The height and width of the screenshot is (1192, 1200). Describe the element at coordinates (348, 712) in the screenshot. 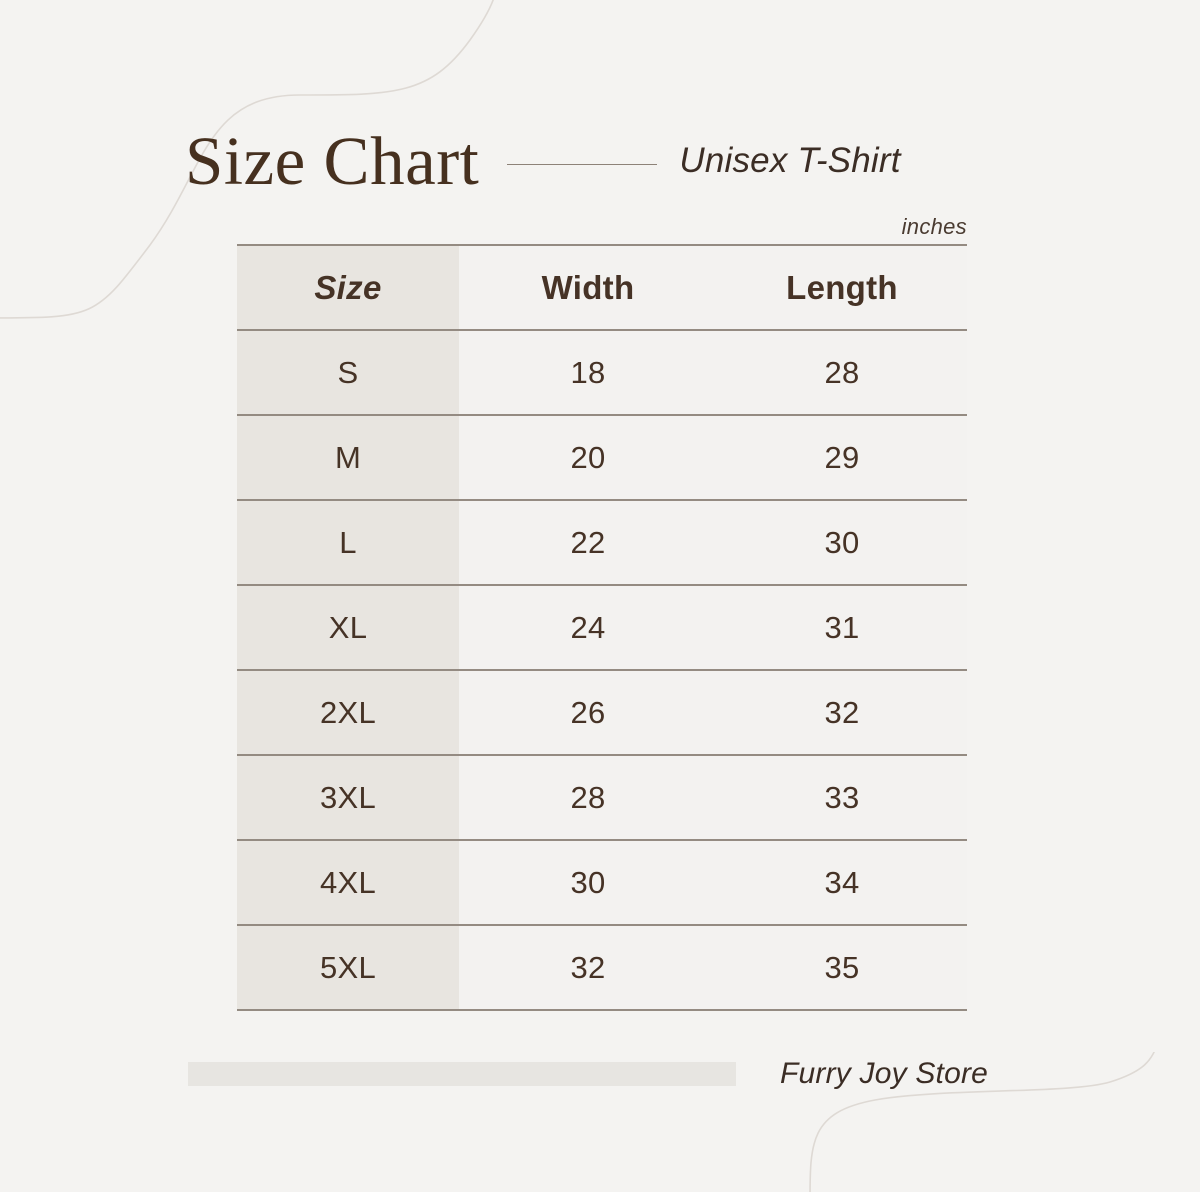

I see `cell-size: 2XL` at that location.